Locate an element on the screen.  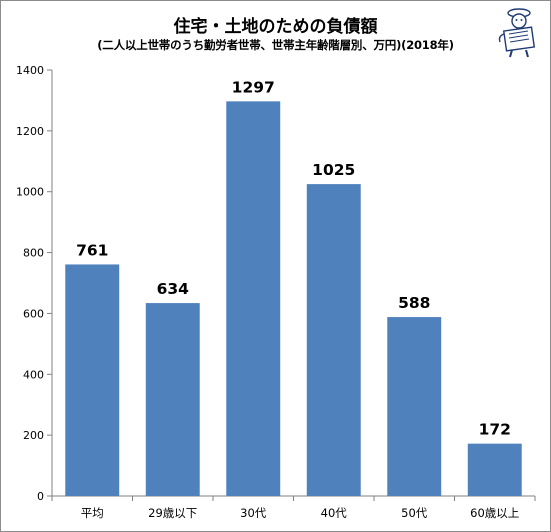
chart-title: 住宅・土地のための負債額 is located at coordinates (275, 27).